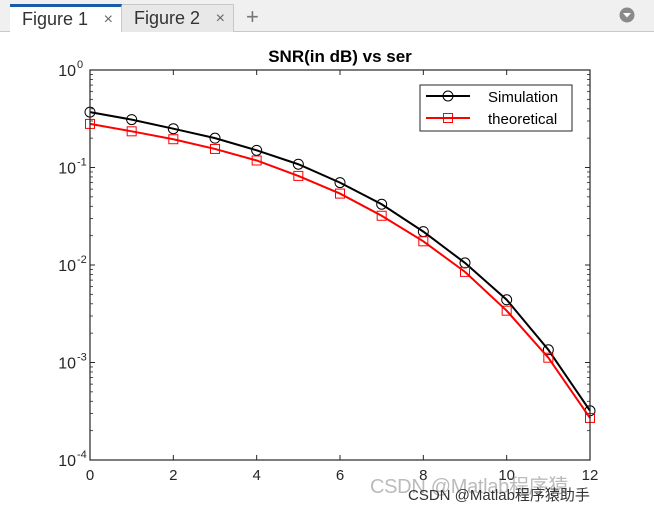 The image size is (654, 519). What do you see at coordinates (82, 455) in the screenshot?
I see `y-tick-exponent: -4` at bounding box center [82, 455].